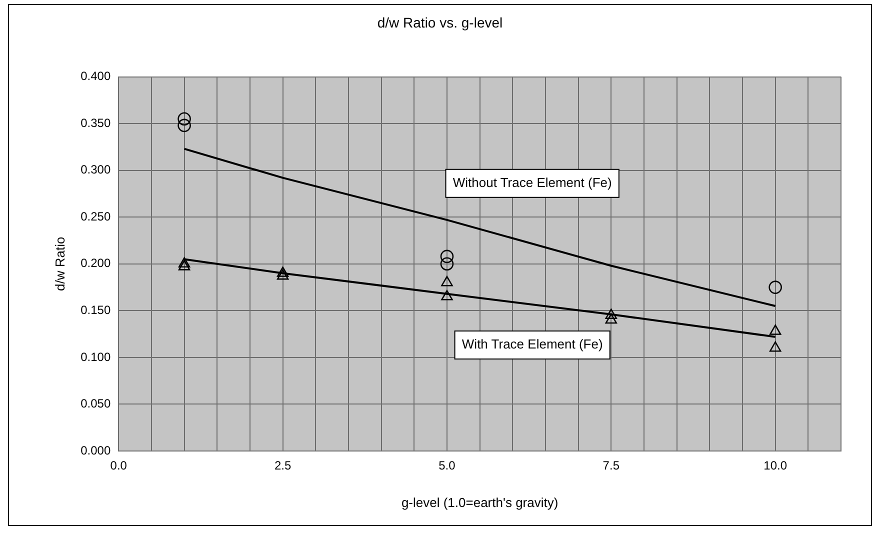  Describe the element at coordinates (95, 357) in the screenshot. I see `y-tick-label: 0.100` at that location.